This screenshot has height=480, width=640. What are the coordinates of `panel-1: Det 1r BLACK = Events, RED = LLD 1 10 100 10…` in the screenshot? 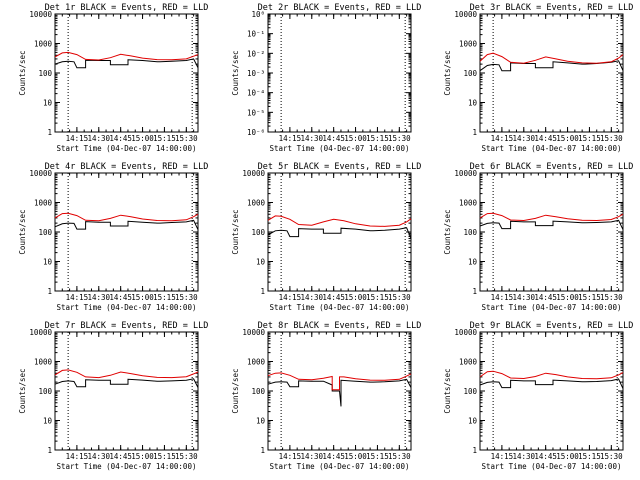 It's located at (113, 78).